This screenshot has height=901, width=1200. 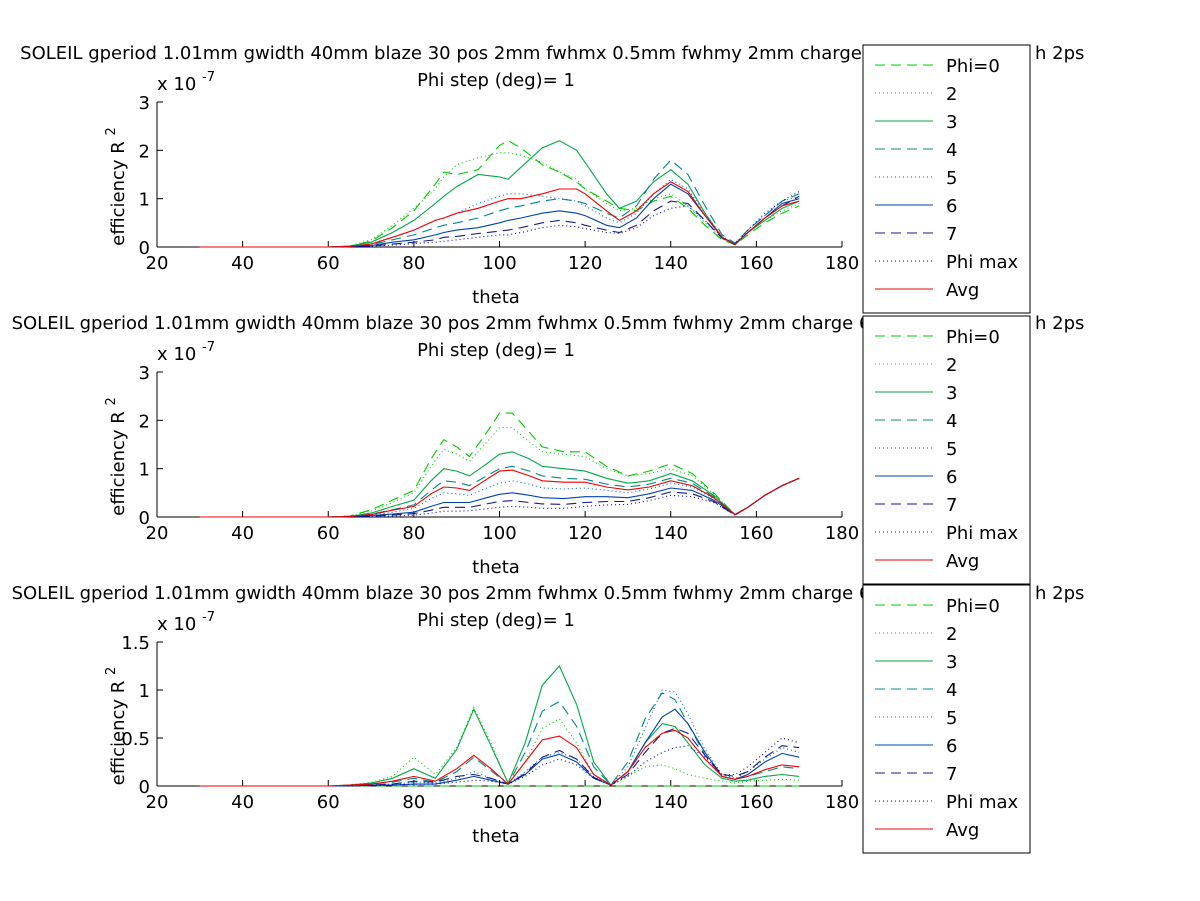 I want to click on x-tick-label: 160, so click(x=756, y=802).